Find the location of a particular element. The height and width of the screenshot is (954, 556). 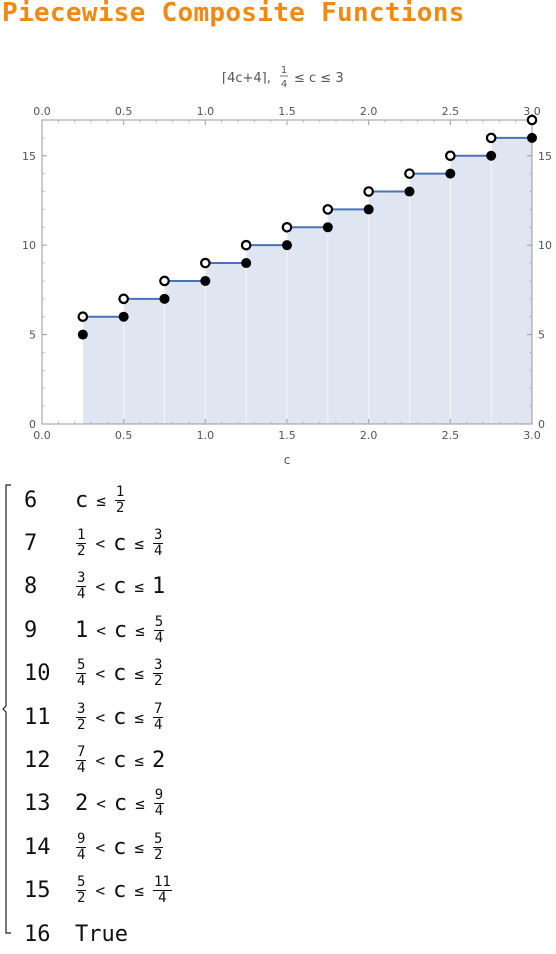

x-tick-label-top: 1.0 is located at coordinates (206, 111).